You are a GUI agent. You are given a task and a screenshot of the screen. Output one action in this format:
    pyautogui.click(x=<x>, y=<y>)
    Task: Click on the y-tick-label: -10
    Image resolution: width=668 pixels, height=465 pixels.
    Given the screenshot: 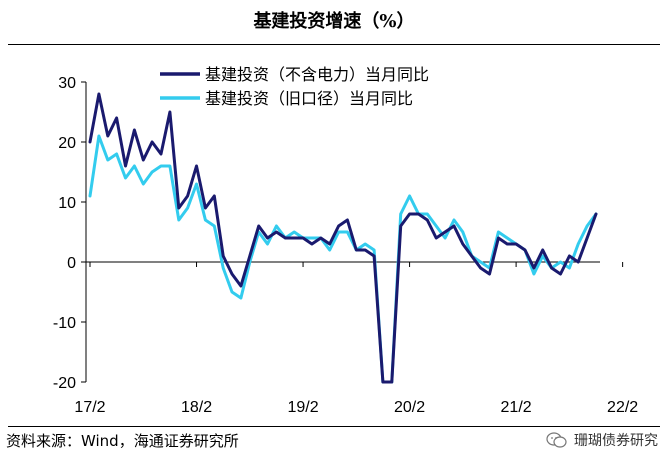 What is the action you would take?
    pyautogui.click(x=64, y=323)
    